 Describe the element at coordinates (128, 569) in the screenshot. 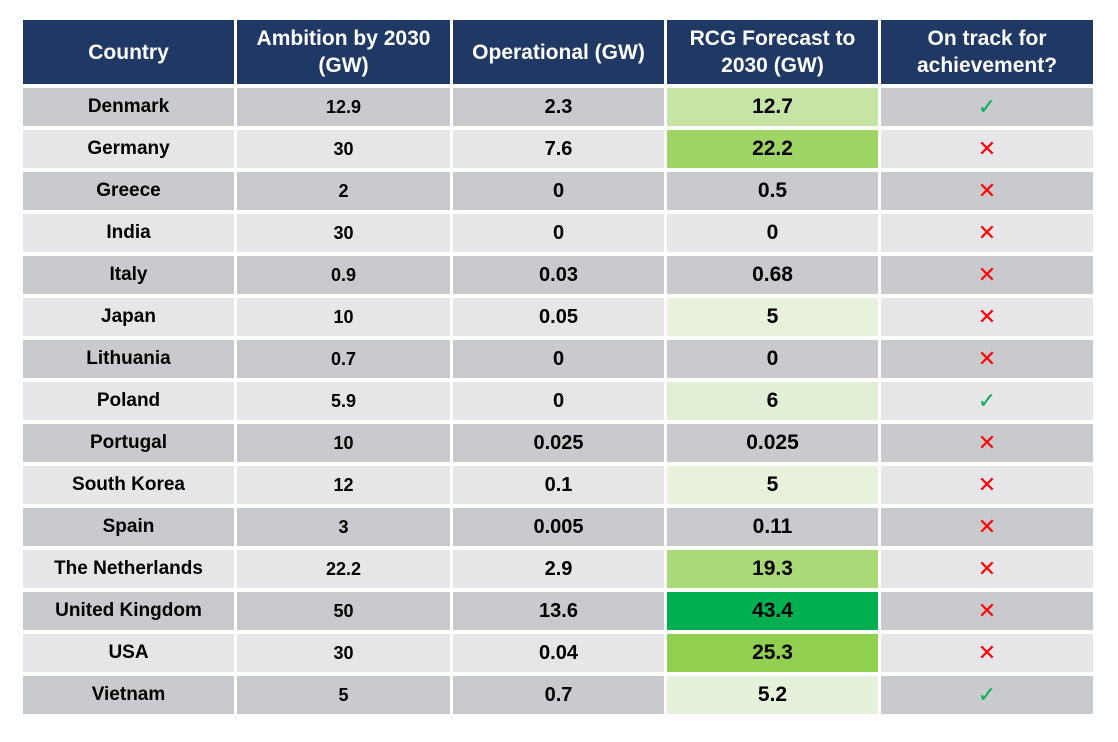

I see `cell-country: The Netherlands` at that location.